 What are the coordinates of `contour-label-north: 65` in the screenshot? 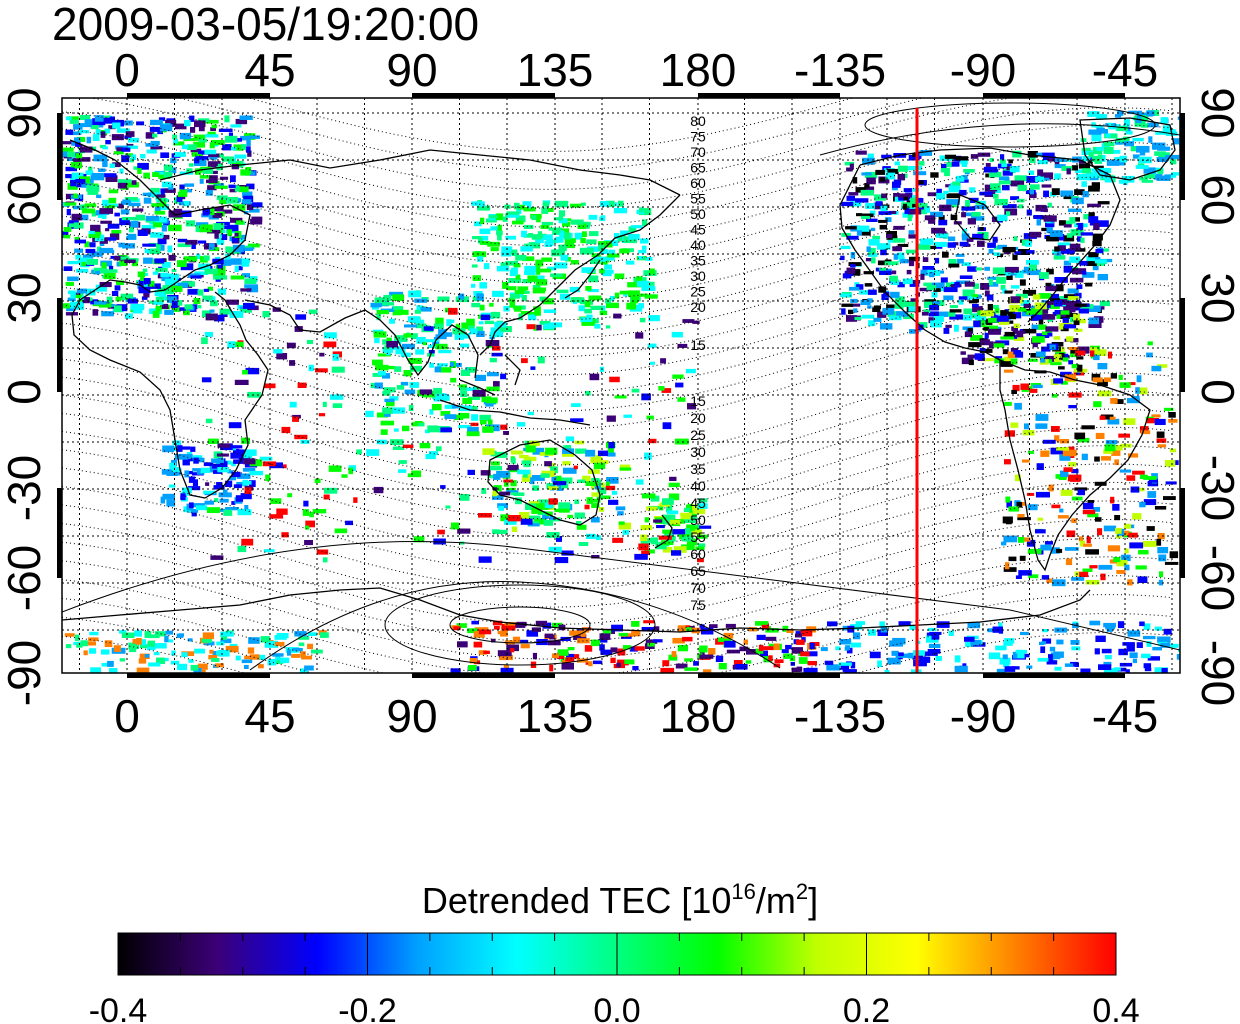 It's located at (698, 168).